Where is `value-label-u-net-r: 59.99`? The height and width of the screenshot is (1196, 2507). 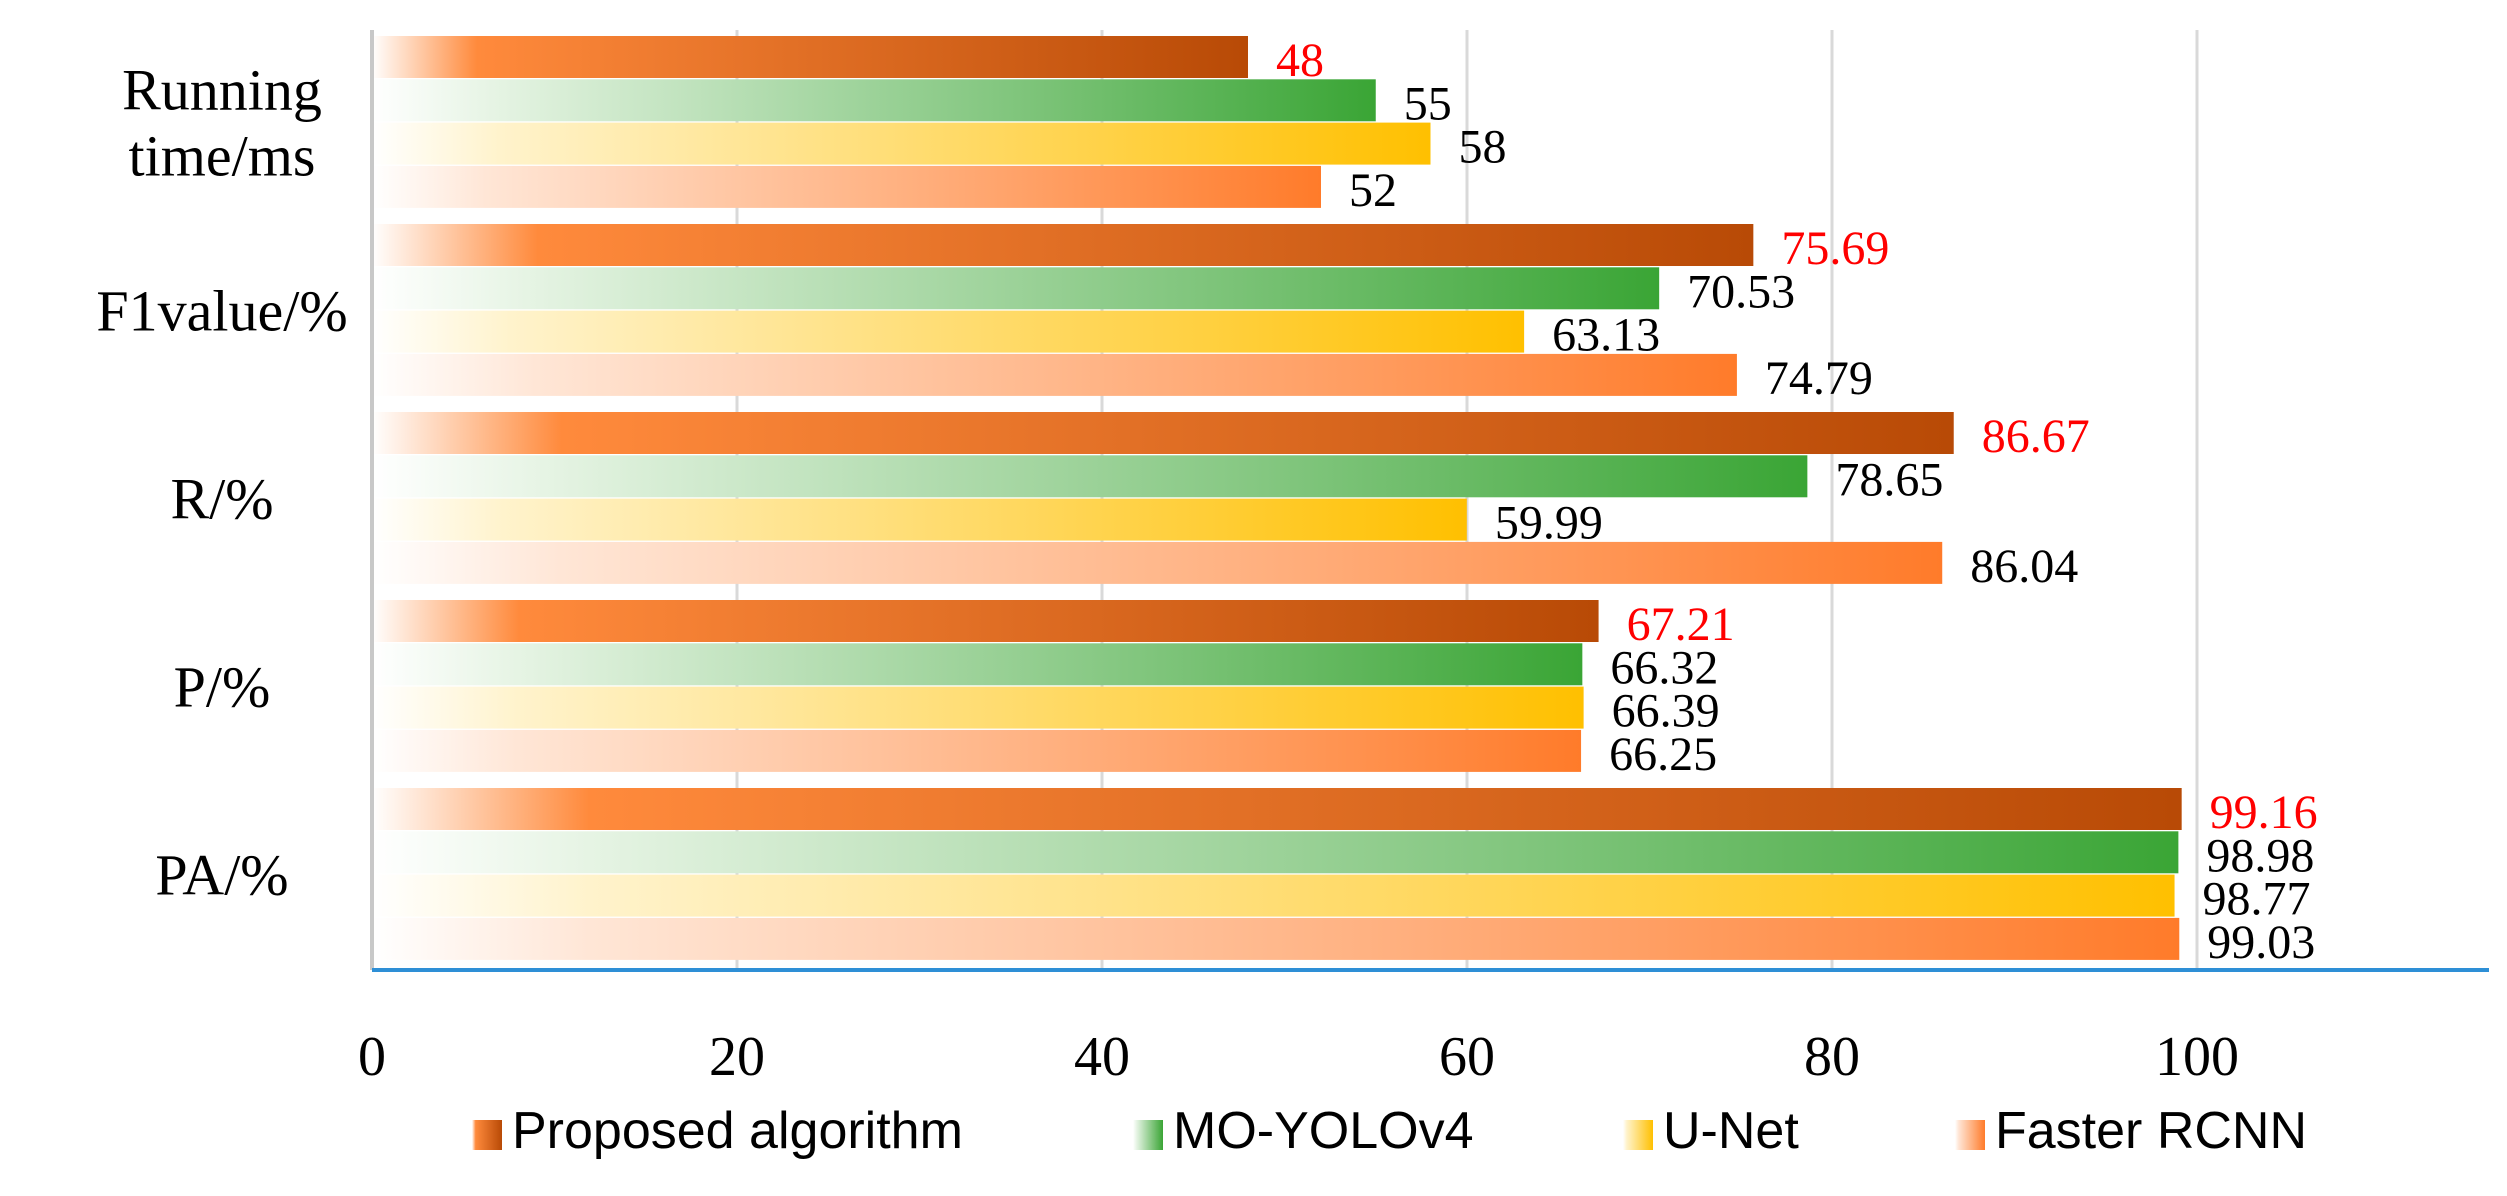
value-label-u-net-r: 59.99 is located at coordinates (1549, 523).